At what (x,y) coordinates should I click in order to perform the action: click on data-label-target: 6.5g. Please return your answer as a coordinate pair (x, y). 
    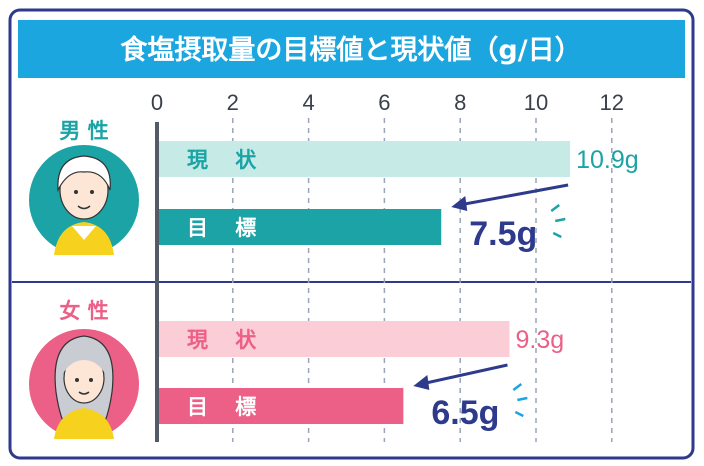
    Looking at the image, I should click on (465, 413).